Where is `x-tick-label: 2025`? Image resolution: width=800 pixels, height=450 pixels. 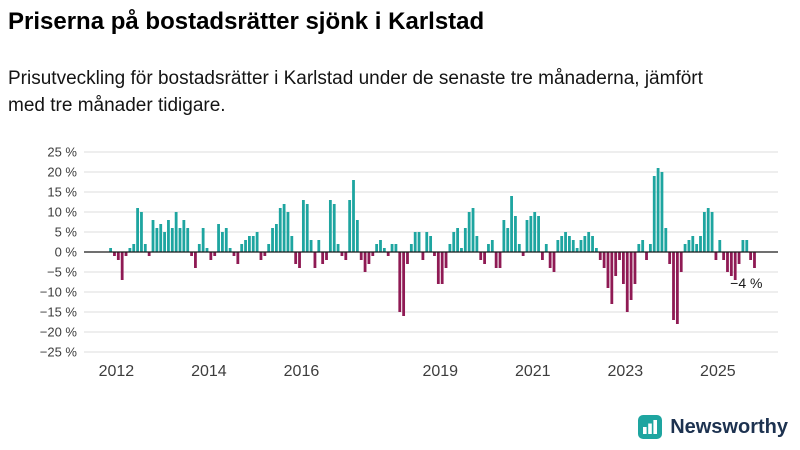
x-tick-label: 2025 is located at coordinates (718, 371).